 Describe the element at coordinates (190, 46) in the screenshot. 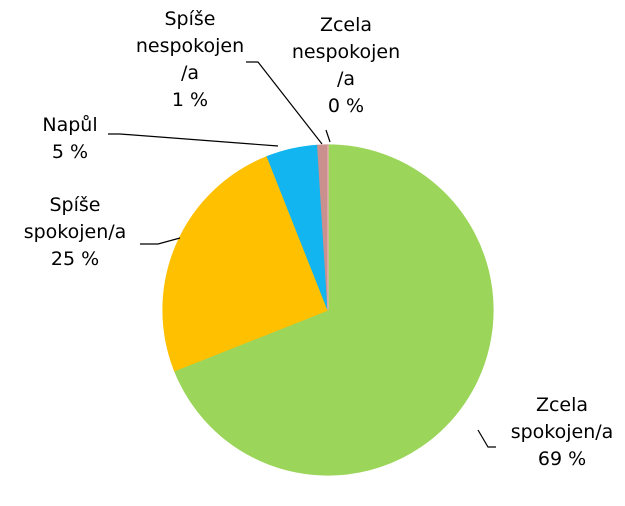

I see `category-label: Spíše nespokojen/a` at that location.